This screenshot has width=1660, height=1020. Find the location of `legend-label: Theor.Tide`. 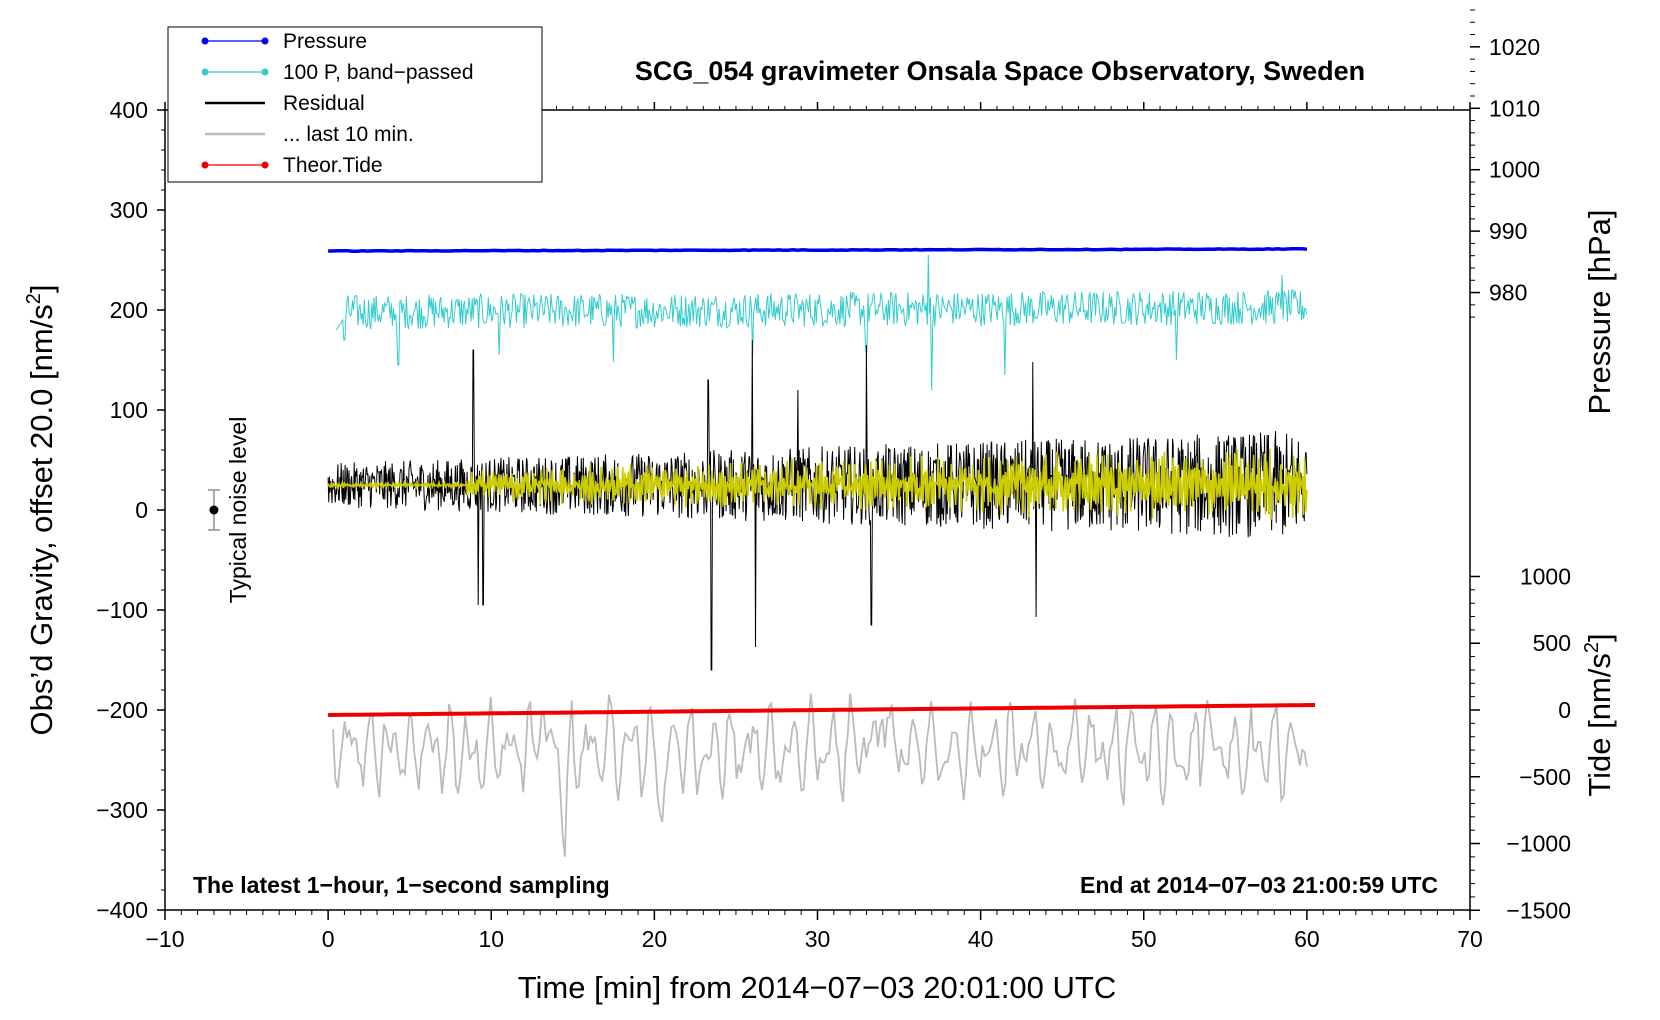

legend-label: Theor.Tide is located at coordinates (333, 165).